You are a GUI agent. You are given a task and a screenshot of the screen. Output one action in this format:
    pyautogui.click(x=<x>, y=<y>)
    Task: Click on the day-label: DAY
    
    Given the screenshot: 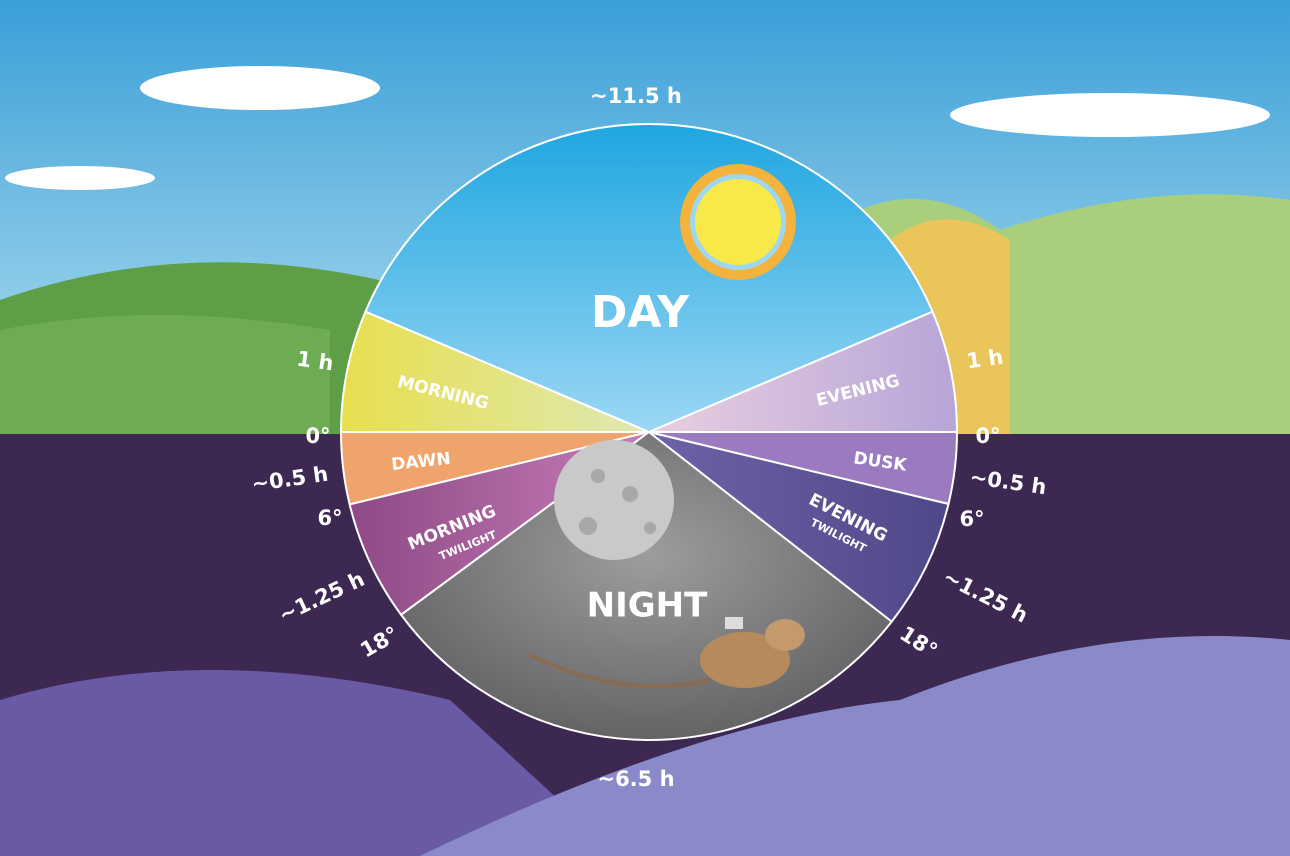 What is the action you would take?
    pyautogui.click(x=640, y=312)
    